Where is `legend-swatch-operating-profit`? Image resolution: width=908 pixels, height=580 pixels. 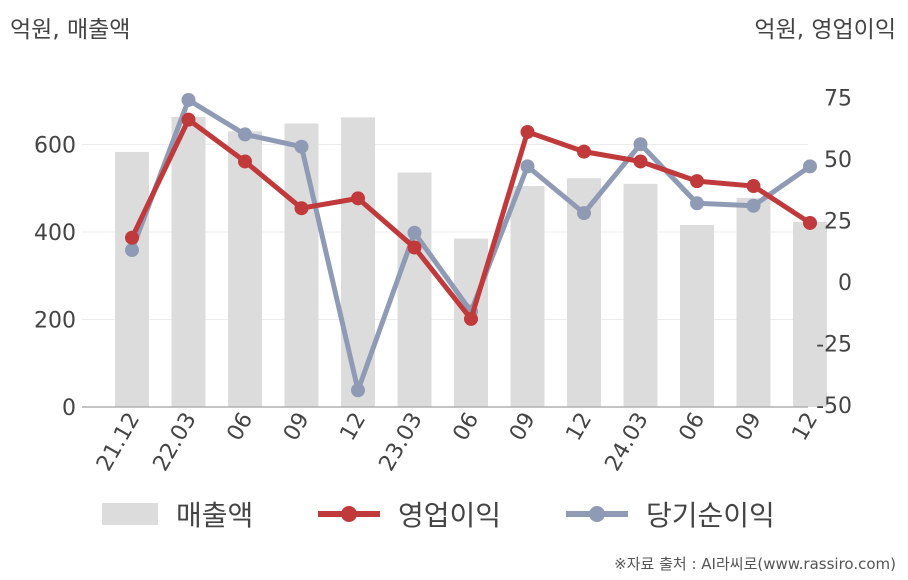
legend-swatch-operating-profit is located at coordinates (349, 514).